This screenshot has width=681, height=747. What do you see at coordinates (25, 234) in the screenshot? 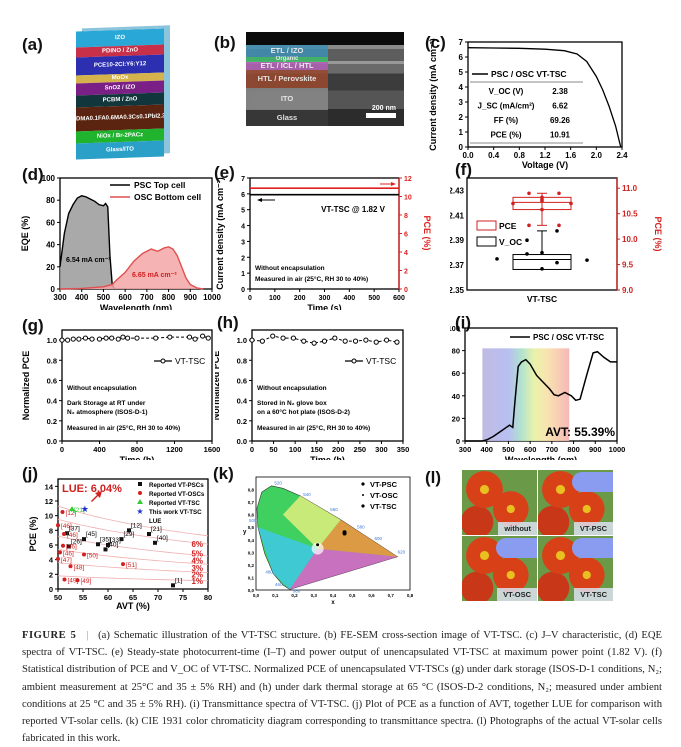
I see `y-axis-label: EQE (%)` at bounding box center [25, 234].